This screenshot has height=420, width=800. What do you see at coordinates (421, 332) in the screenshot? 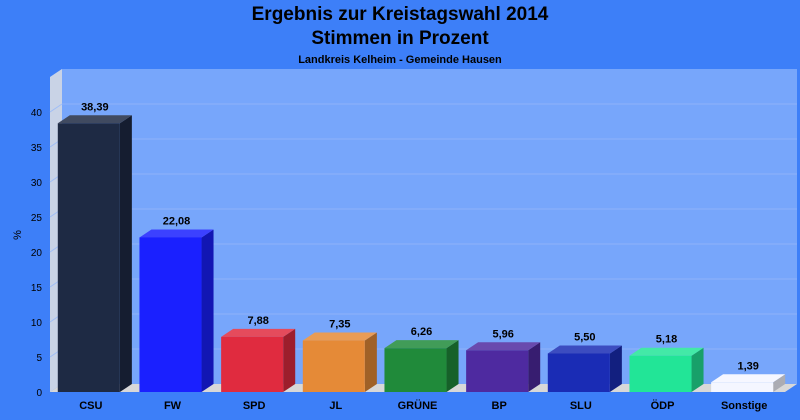
I see `data-label: 6,26` at bounding box center [421, 332].